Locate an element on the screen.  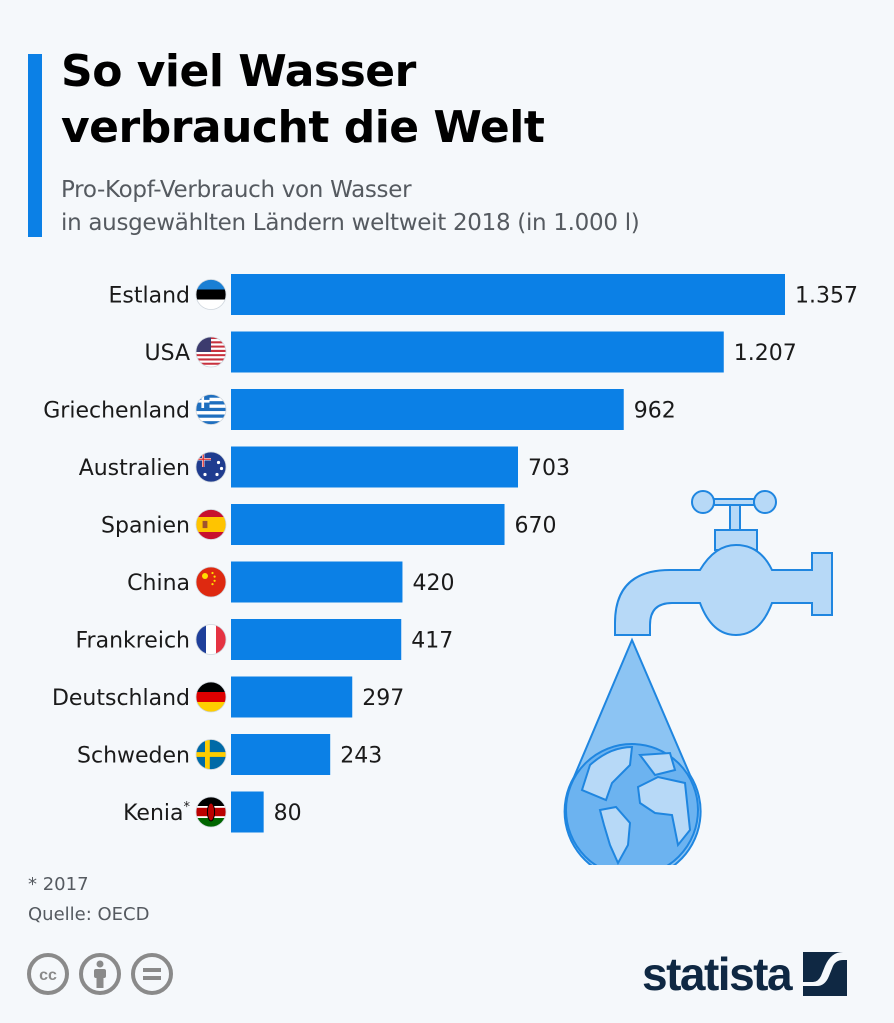
country-label: USA is located at coordinates (167, 353).